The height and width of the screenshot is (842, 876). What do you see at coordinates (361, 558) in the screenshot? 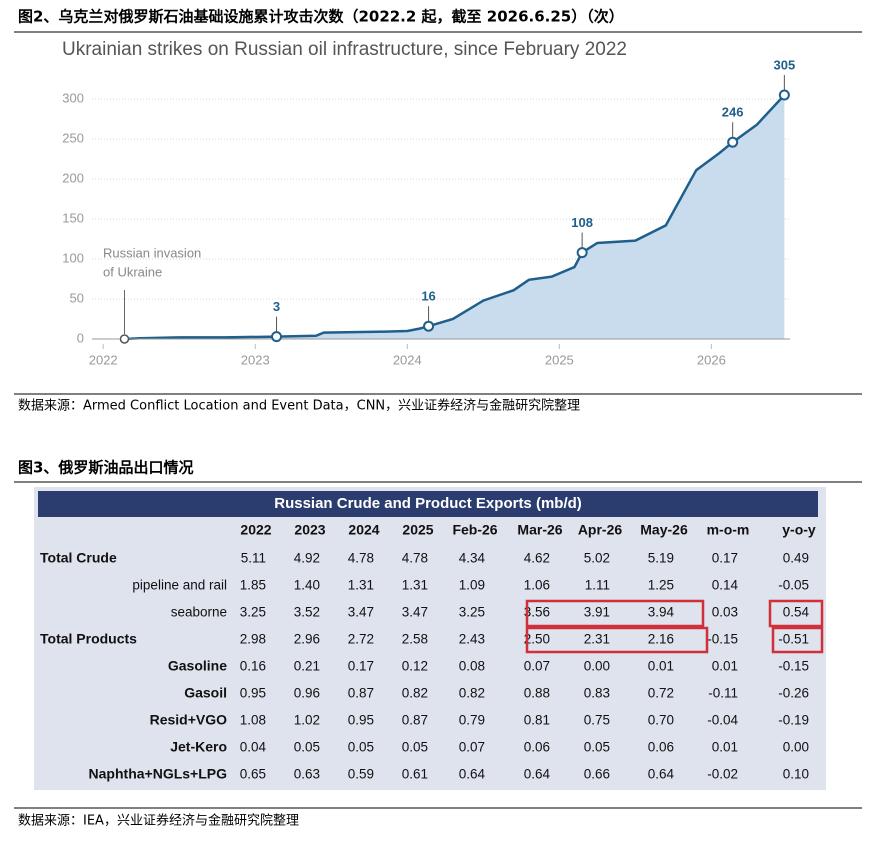
I see `cell: 4.78` at bounding box center [361, 558].